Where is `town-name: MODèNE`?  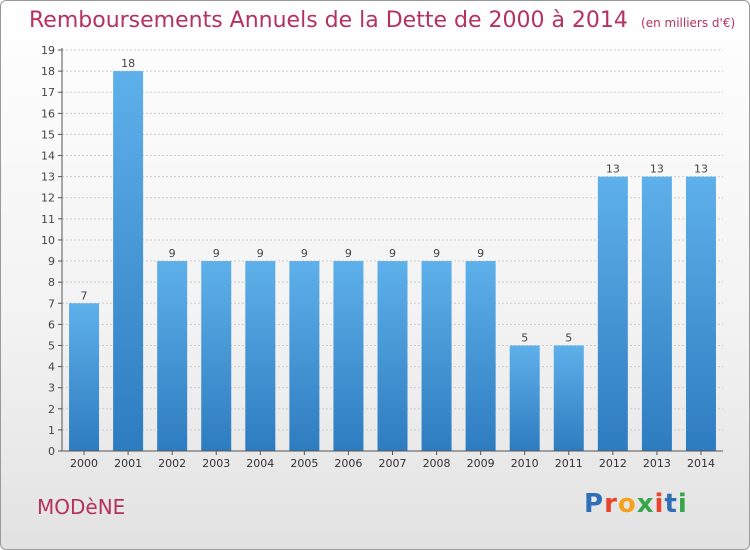
town-name: MODèNE is located at coordinates (81, 507).